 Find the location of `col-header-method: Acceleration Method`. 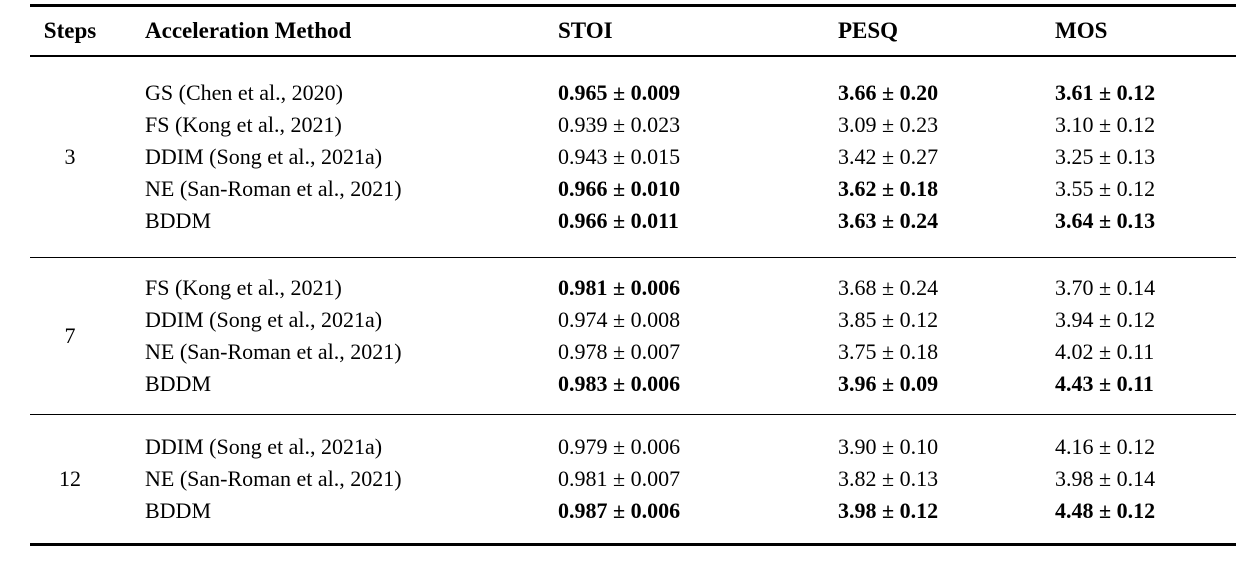

col-header-method: Acceleration Method is located at coordinates (248, 30).